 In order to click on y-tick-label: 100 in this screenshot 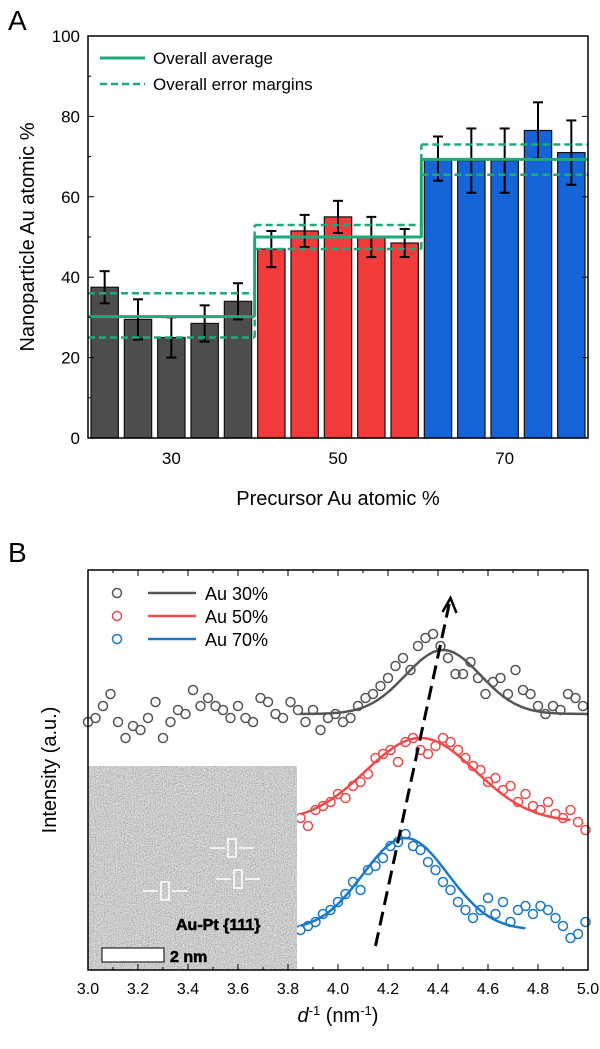, I will do `click(66, 36)`.